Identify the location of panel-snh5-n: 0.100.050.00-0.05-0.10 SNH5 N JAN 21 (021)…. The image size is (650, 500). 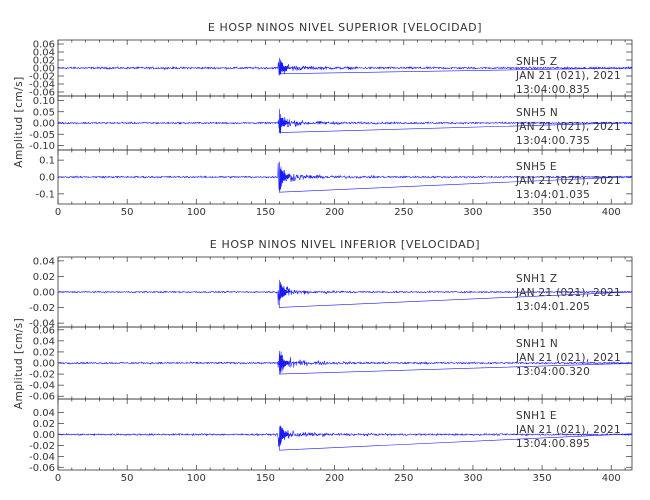
(331, 123).